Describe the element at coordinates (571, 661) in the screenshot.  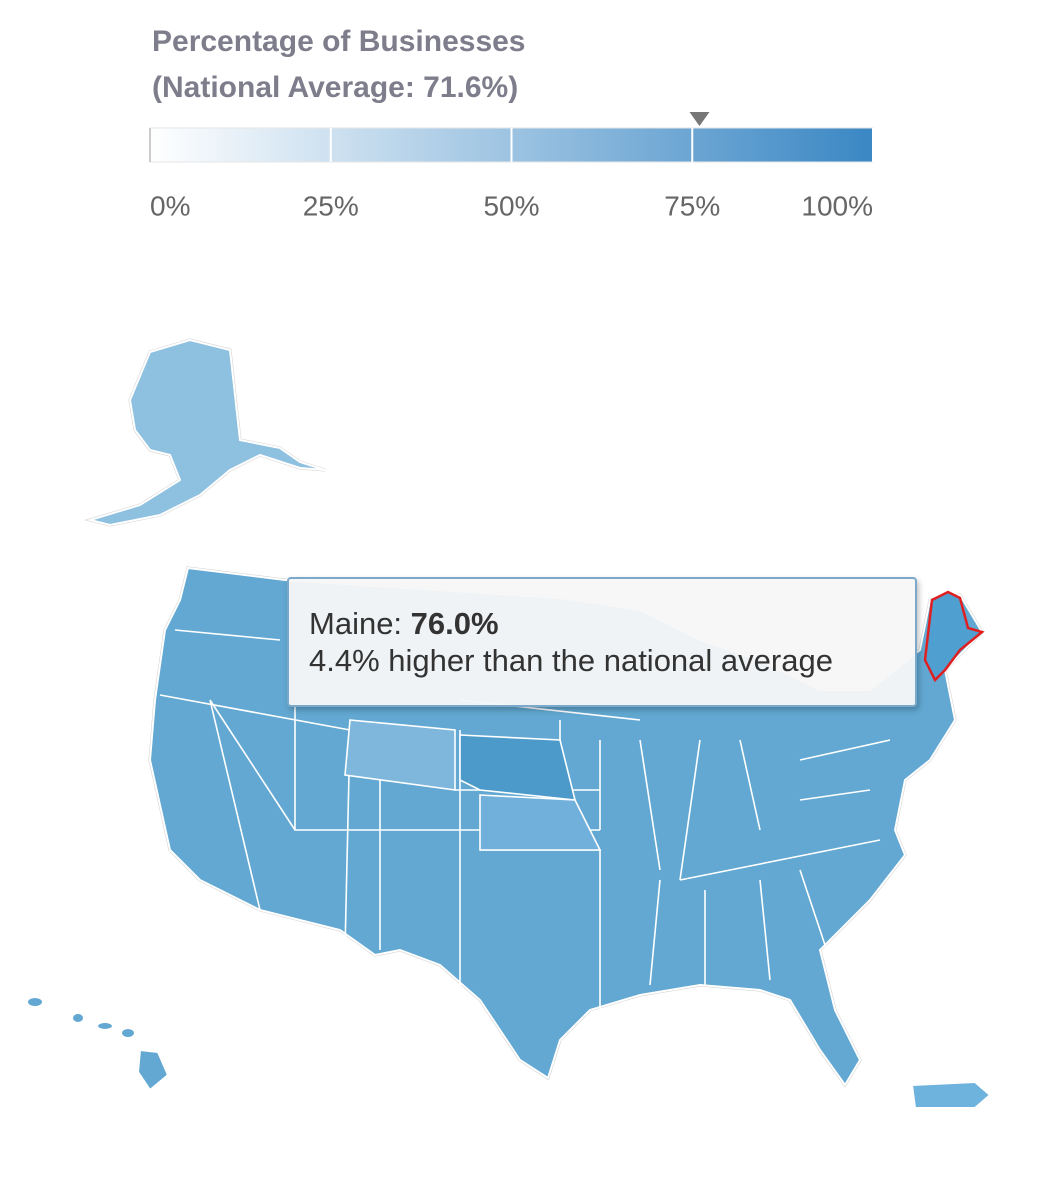
I see `tooltip-note: 4.4% higher than the national average` at that location.